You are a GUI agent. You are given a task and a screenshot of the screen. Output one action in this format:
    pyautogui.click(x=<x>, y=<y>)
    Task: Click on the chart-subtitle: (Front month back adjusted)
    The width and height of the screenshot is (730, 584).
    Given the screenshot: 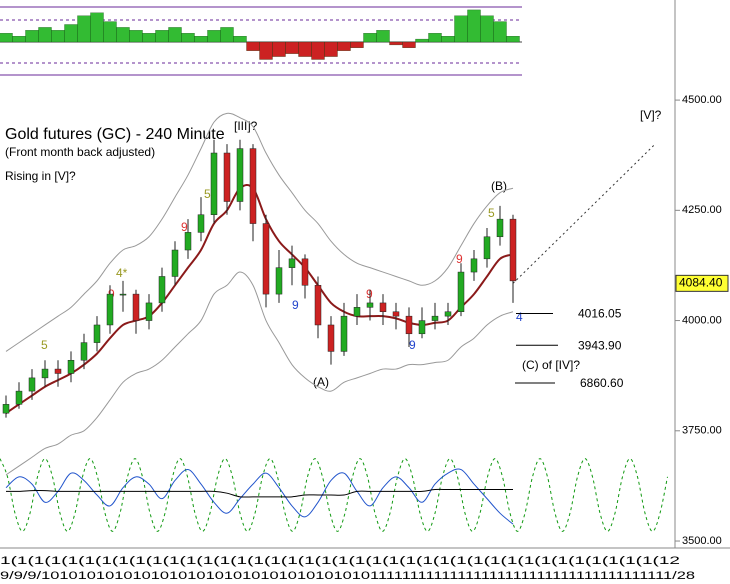 What is the action you would take?
    pyautogui.click(x=80, y=152)
    